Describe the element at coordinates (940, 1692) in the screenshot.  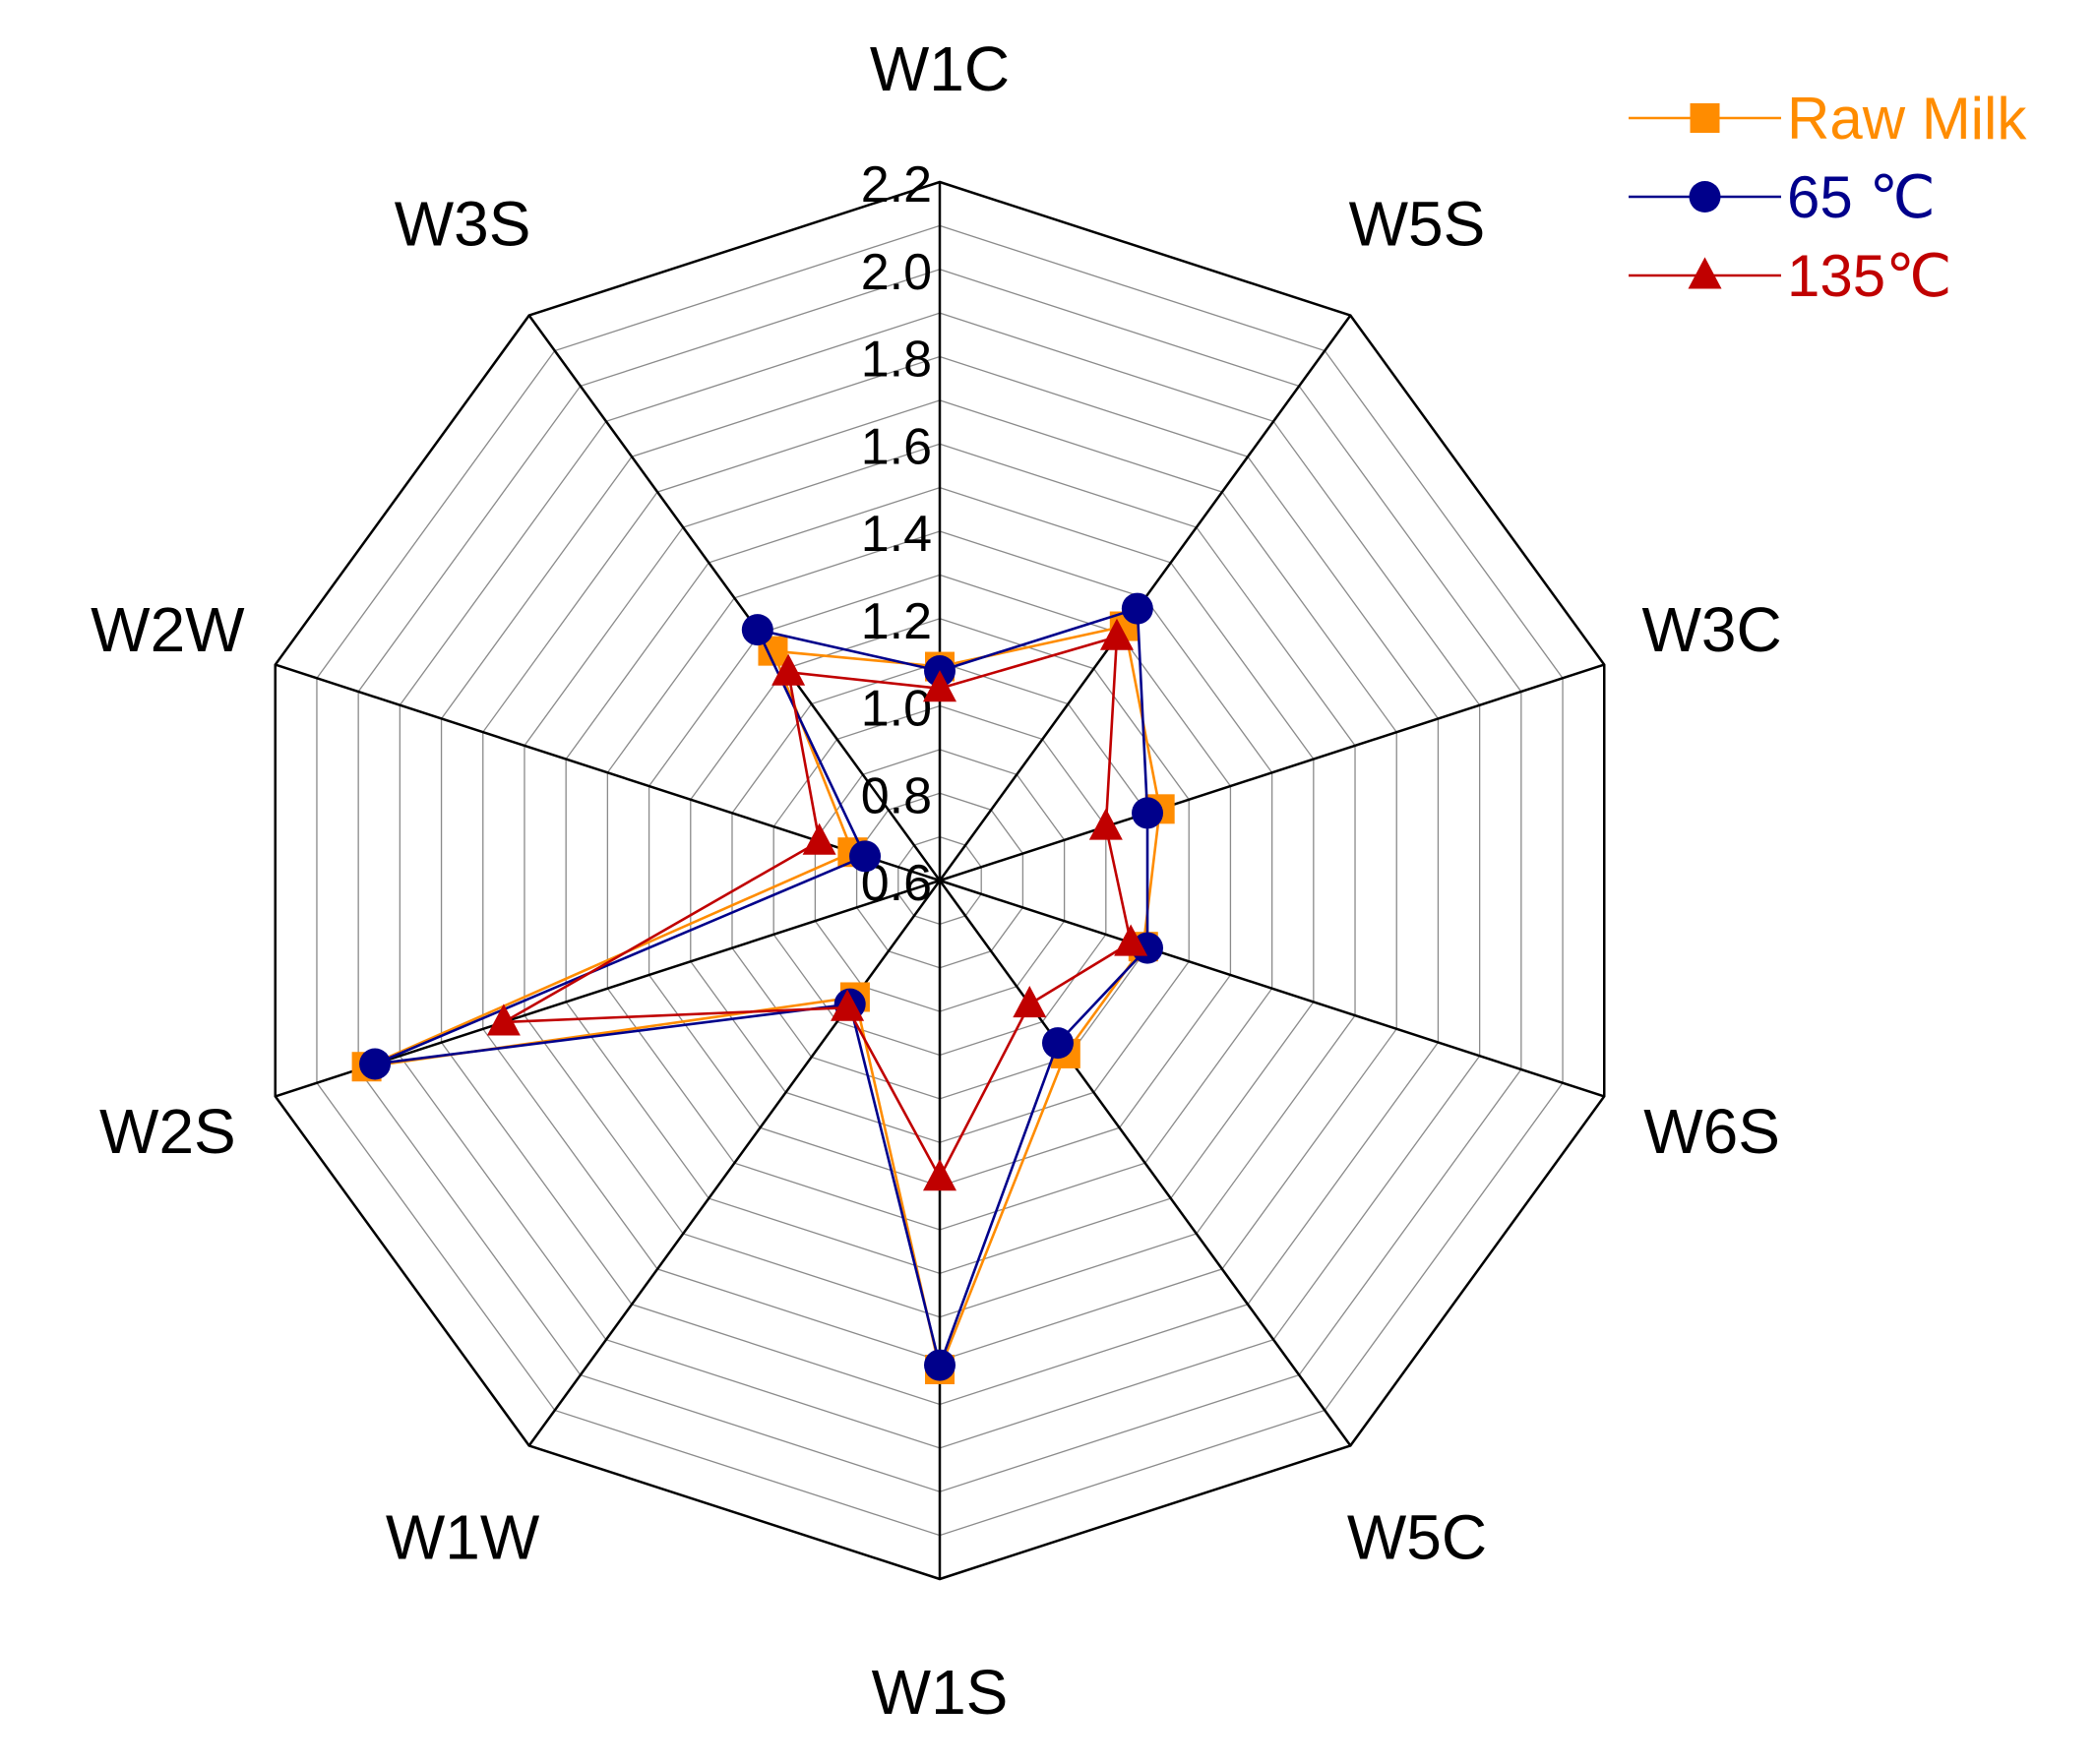
I see `axis-label-w1s: W1S` at that location.